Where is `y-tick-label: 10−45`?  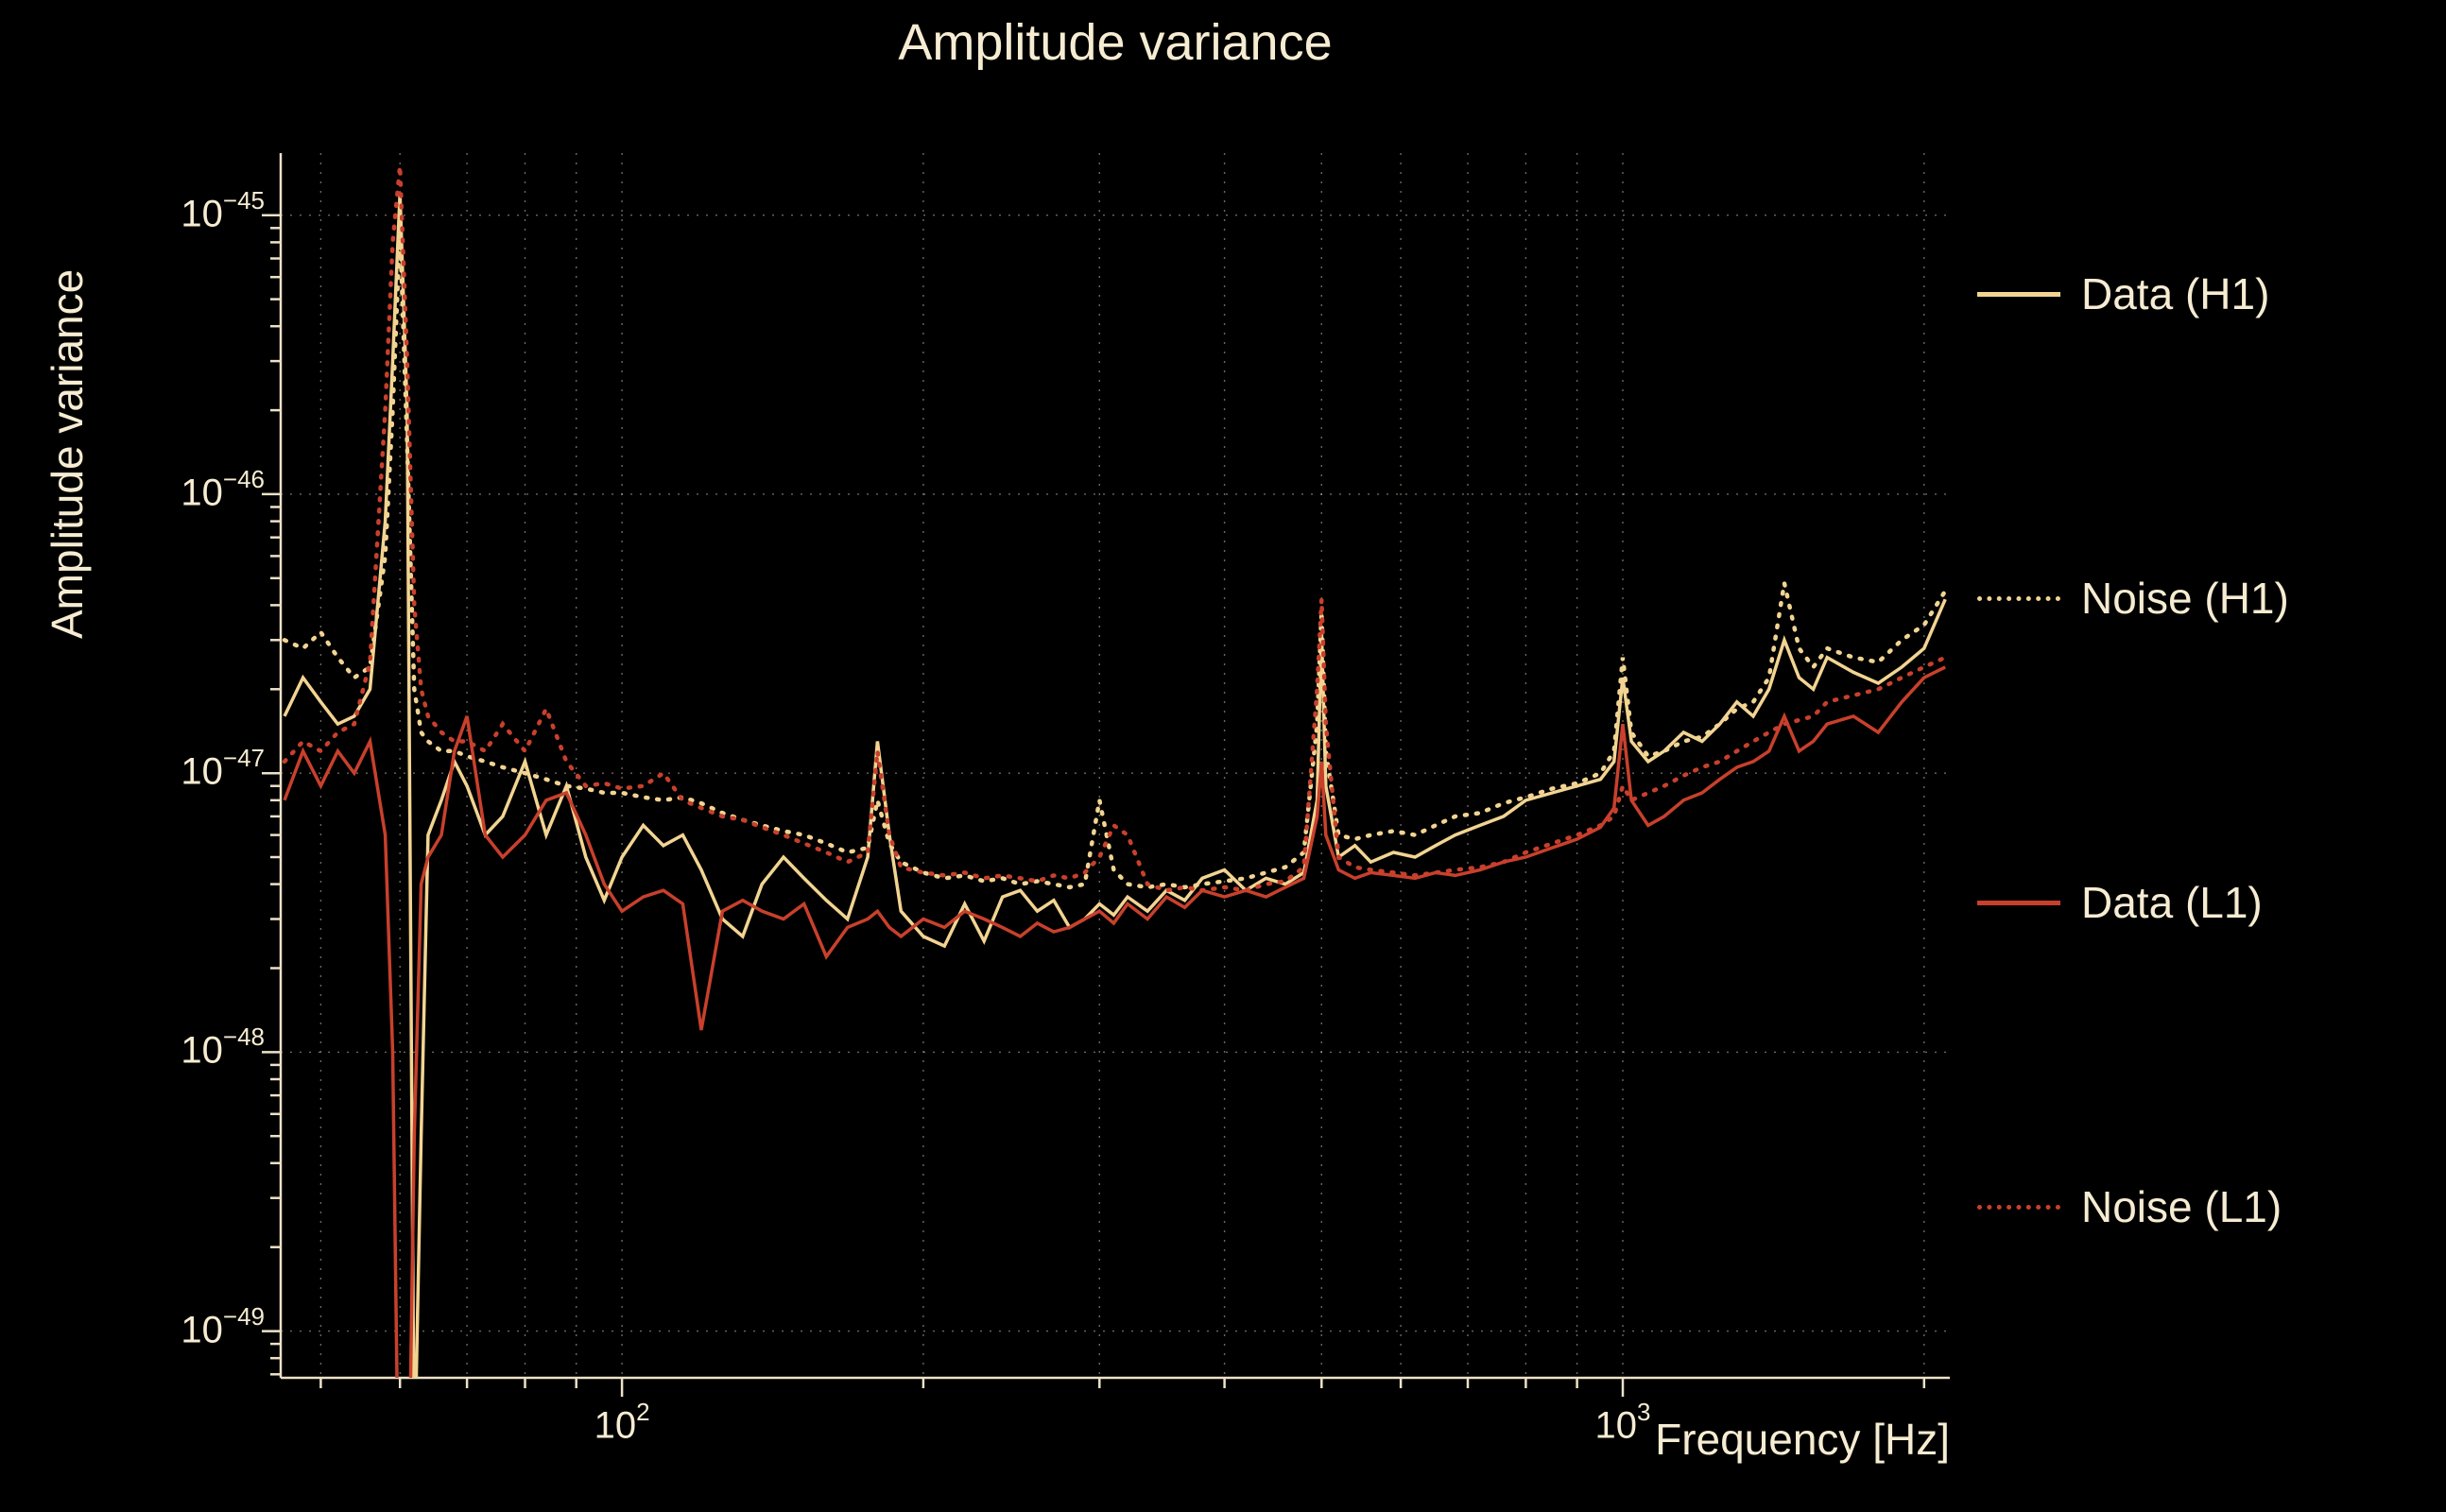
y-tick-label: 10−45 is located at coordinates (223, 210).